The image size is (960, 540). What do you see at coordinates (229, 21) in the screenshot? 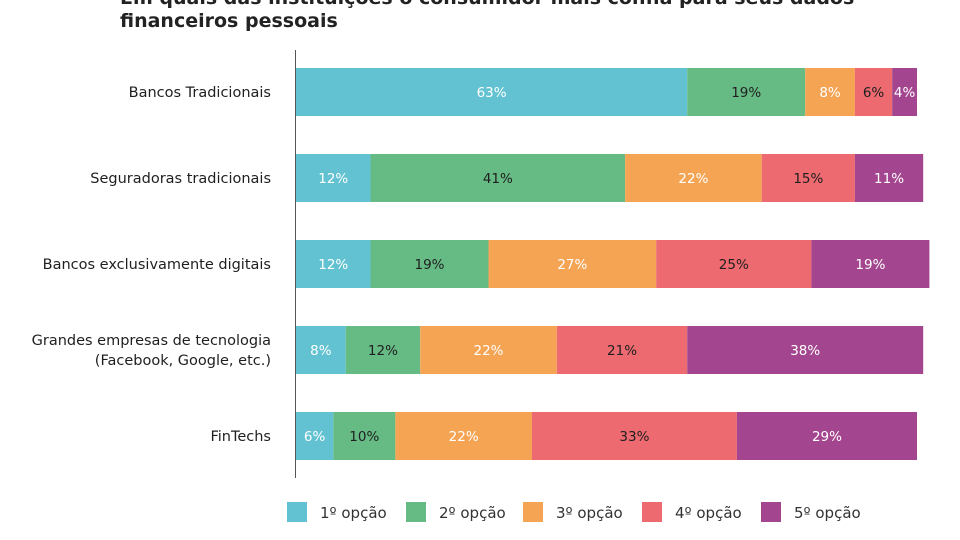
I see `chart-title-line: financeiros pessoais` at bounding box center [229, 21].